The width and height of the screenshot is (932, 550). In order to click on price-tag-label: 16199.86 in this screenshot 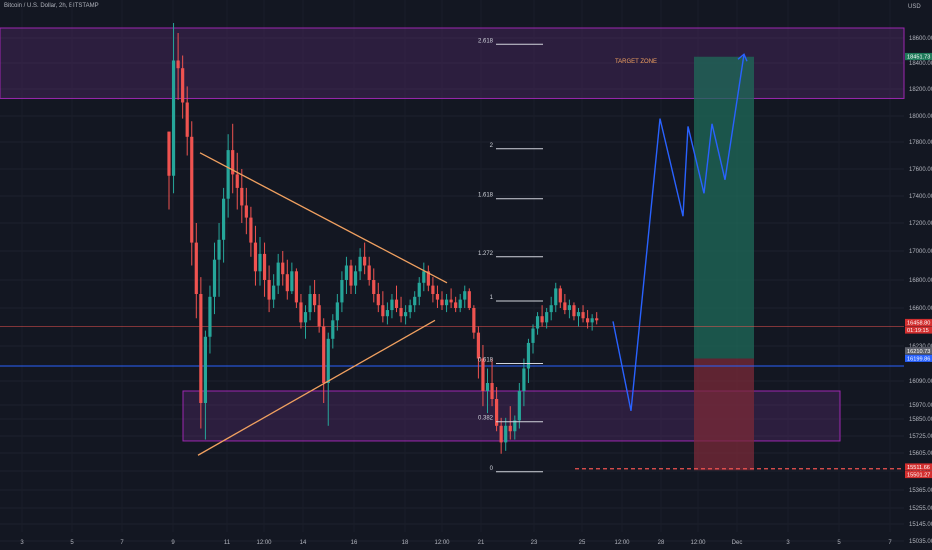, I will do `click(918, 360)`.